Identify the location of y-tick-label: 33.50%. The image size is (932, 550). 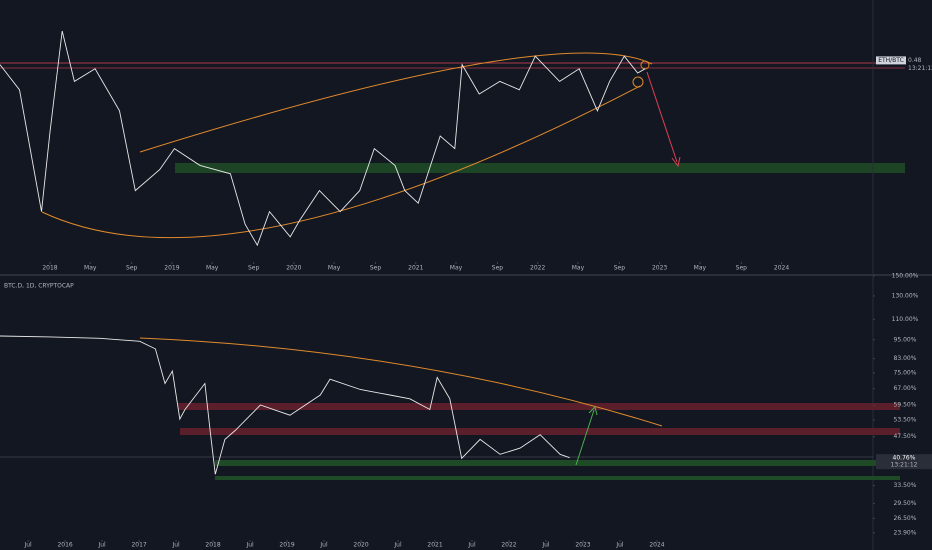
(905, 485).